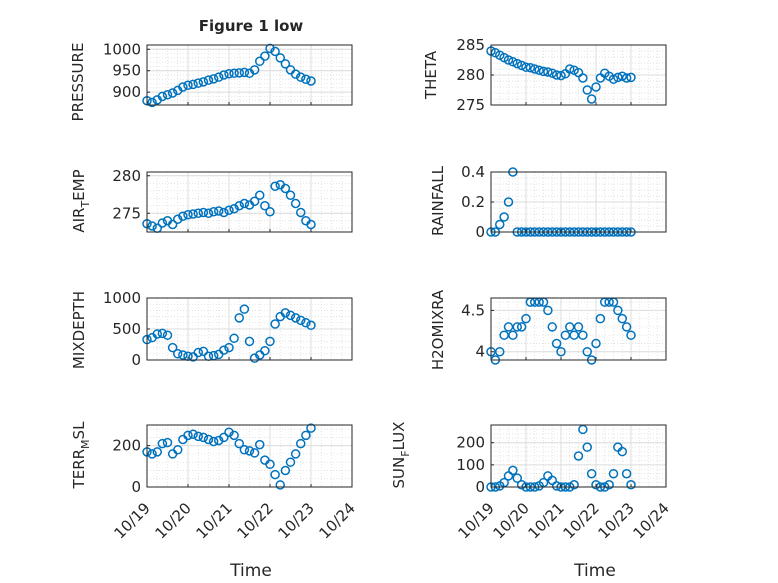 The height and width of the screenshot is (583, 778). What do you see at coordinates (81, 455) in the screenshot?
I see `panel-terr-msl-ylabel: TERRMSL` at bounding box center [81, 455].